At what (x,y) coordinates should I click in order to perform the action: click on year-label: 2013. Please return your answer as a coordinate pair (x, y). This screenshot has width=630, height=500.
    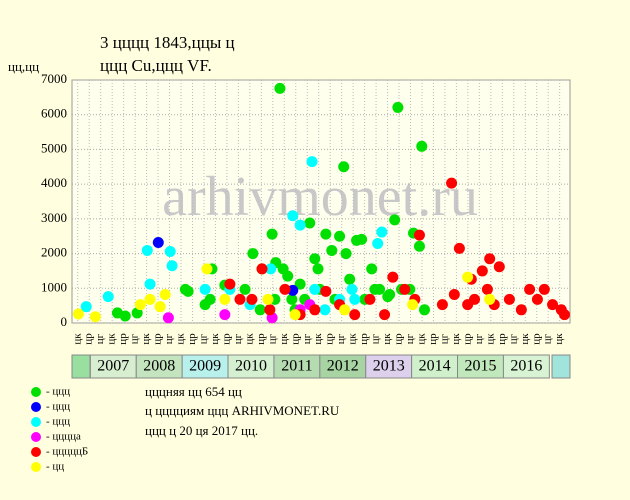
    Looking at the image, I should click on (389, 366).